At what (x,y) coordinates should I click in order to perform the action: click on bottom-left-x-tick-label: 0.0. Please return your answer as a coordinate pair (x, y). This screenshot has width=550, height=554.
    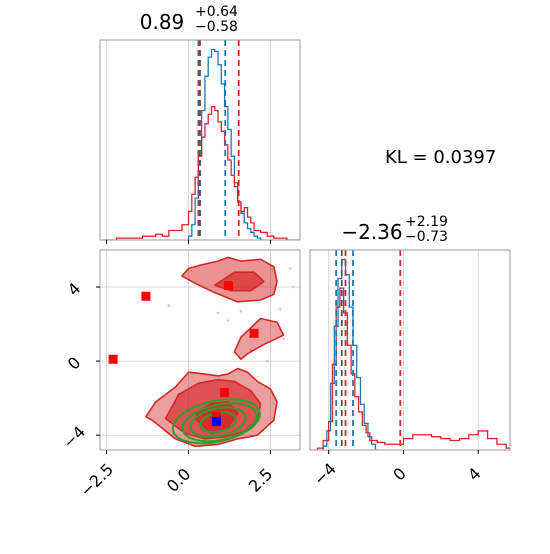
    Looking at the image, I should click on (178, 479).